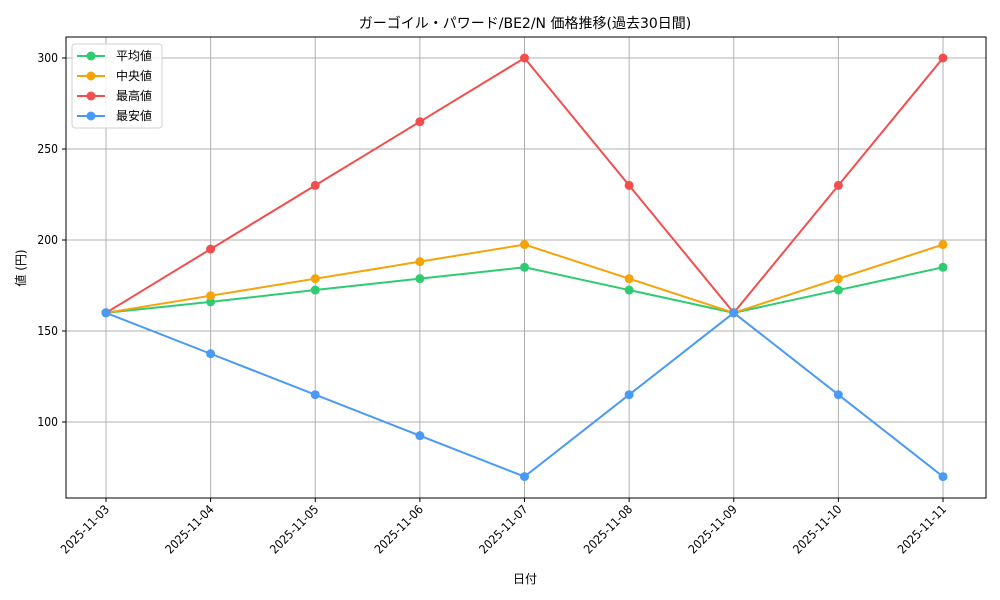  I want to click on legend-item: 平均値, so click(114, 55).